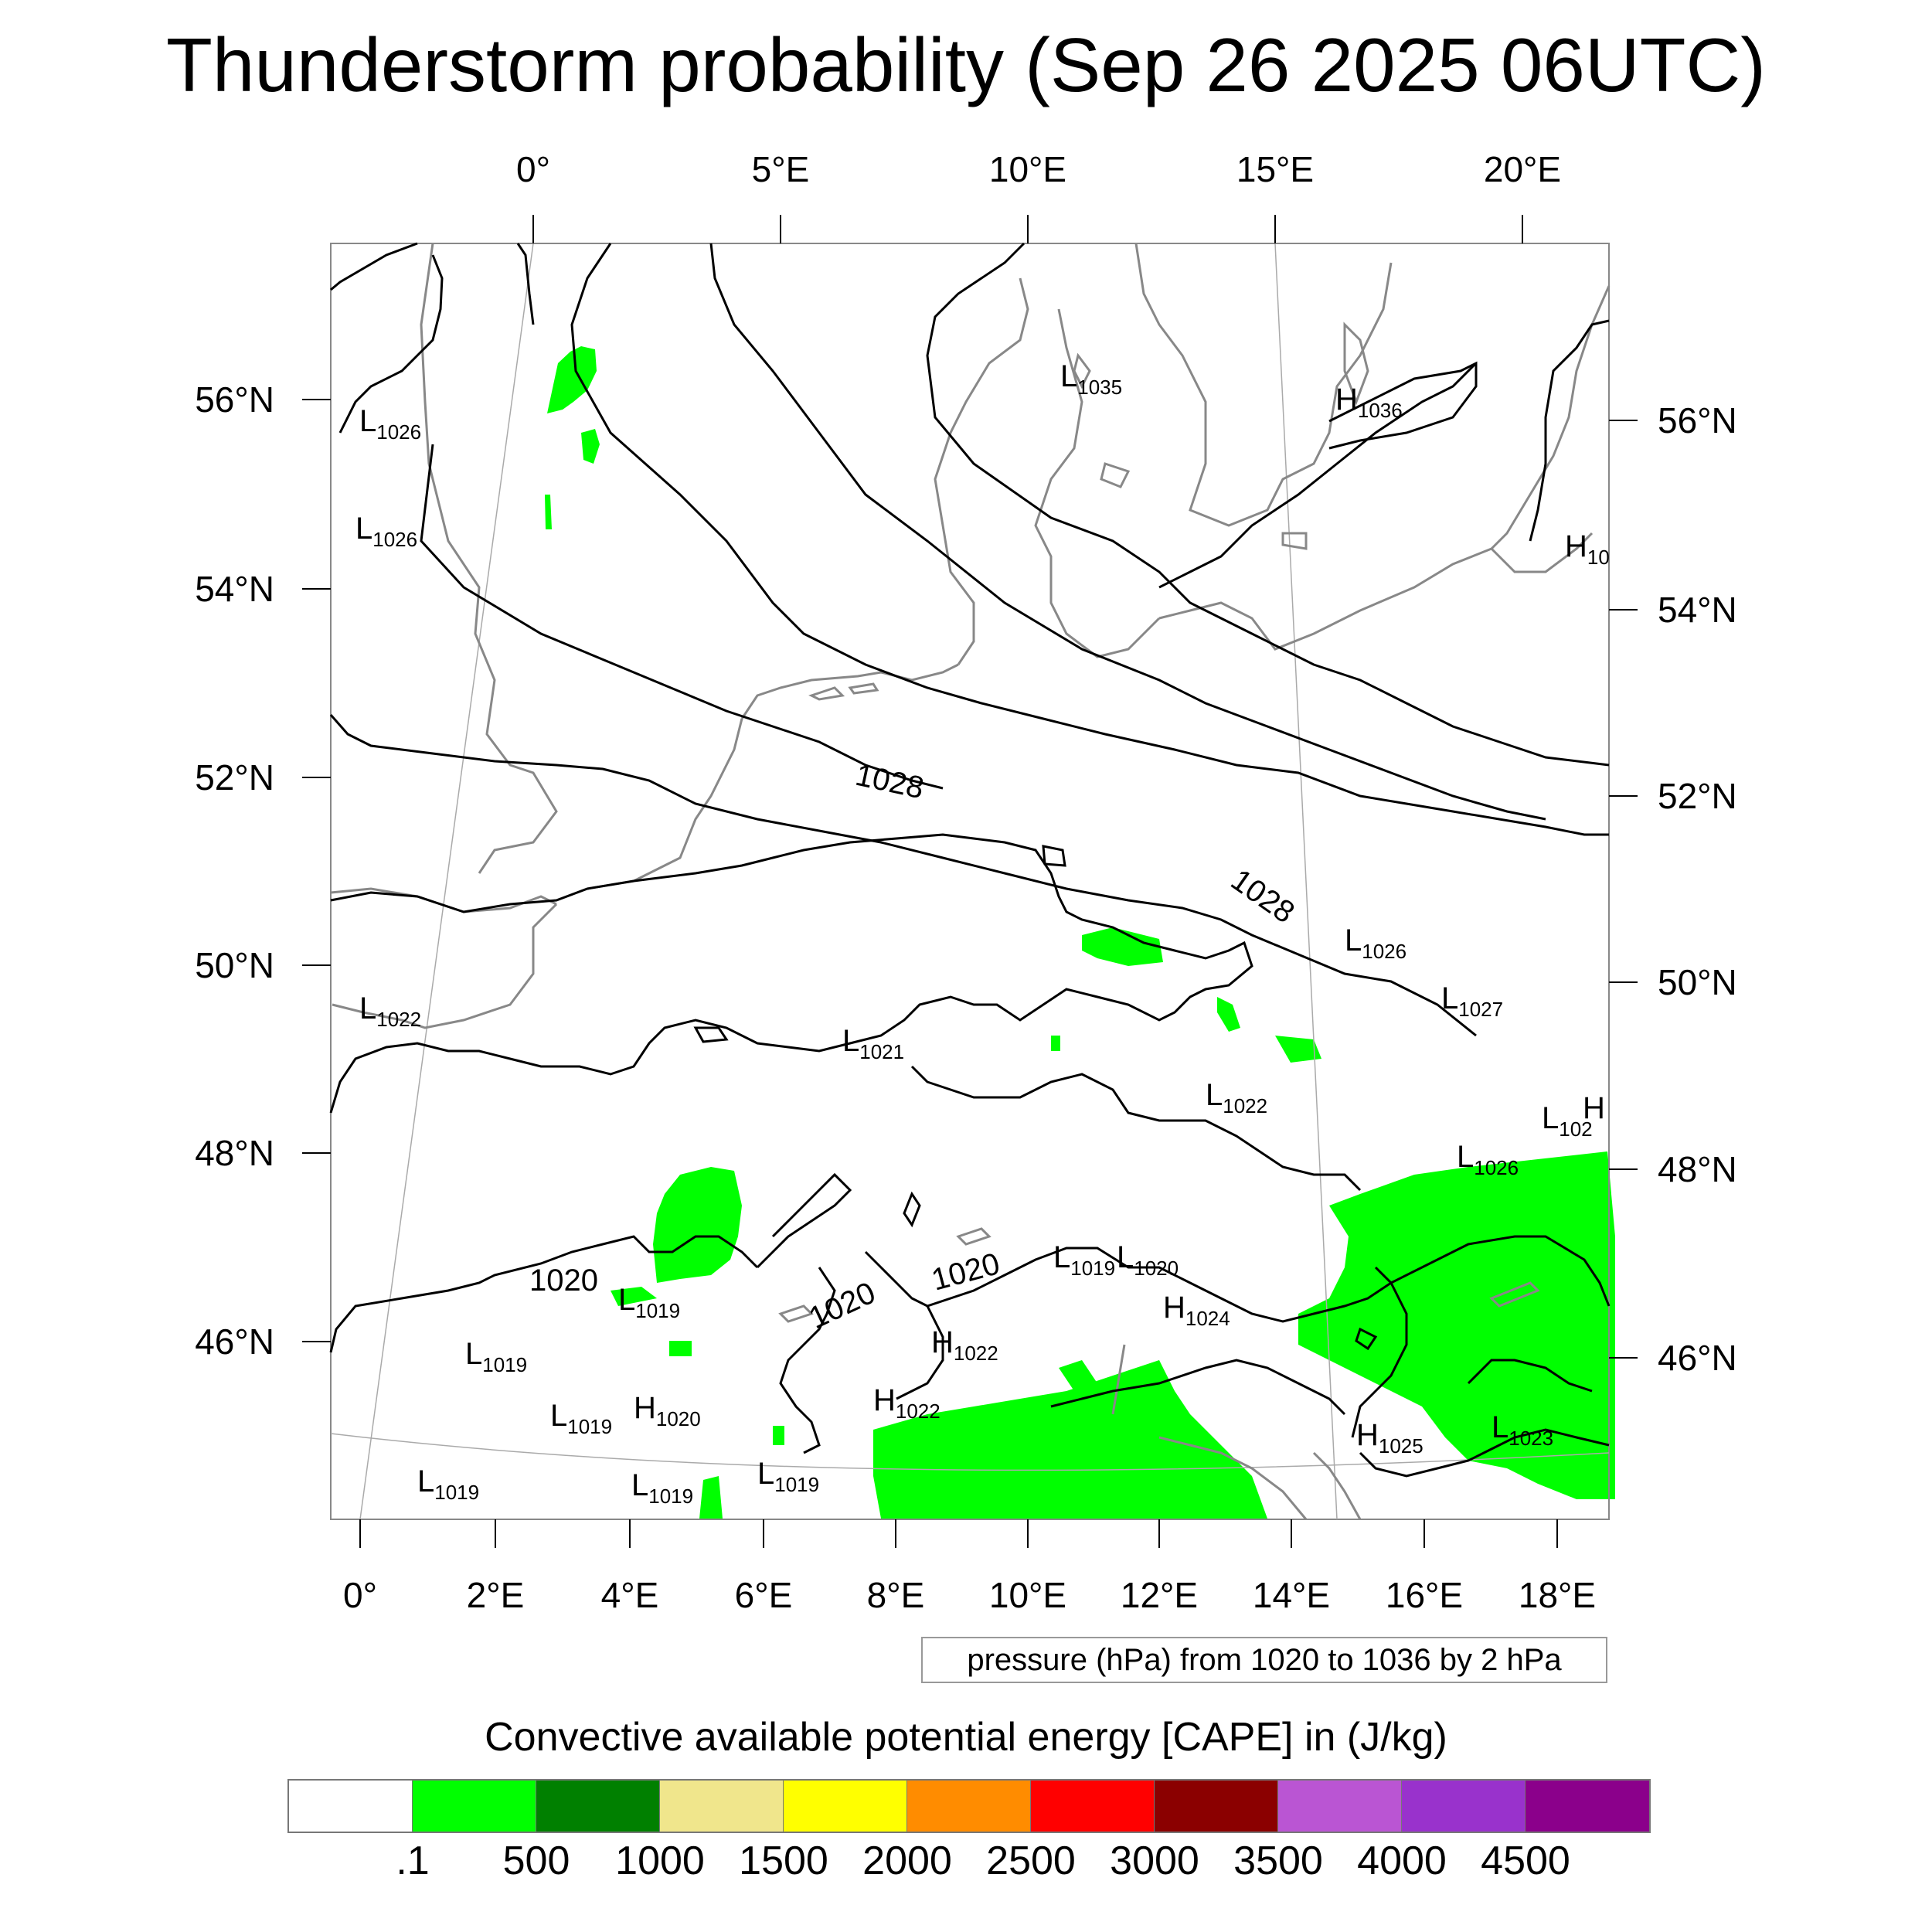 The image size is (1932, 1932). I want to click on contour-label-1028-b: 1028, so click(1263, 896).